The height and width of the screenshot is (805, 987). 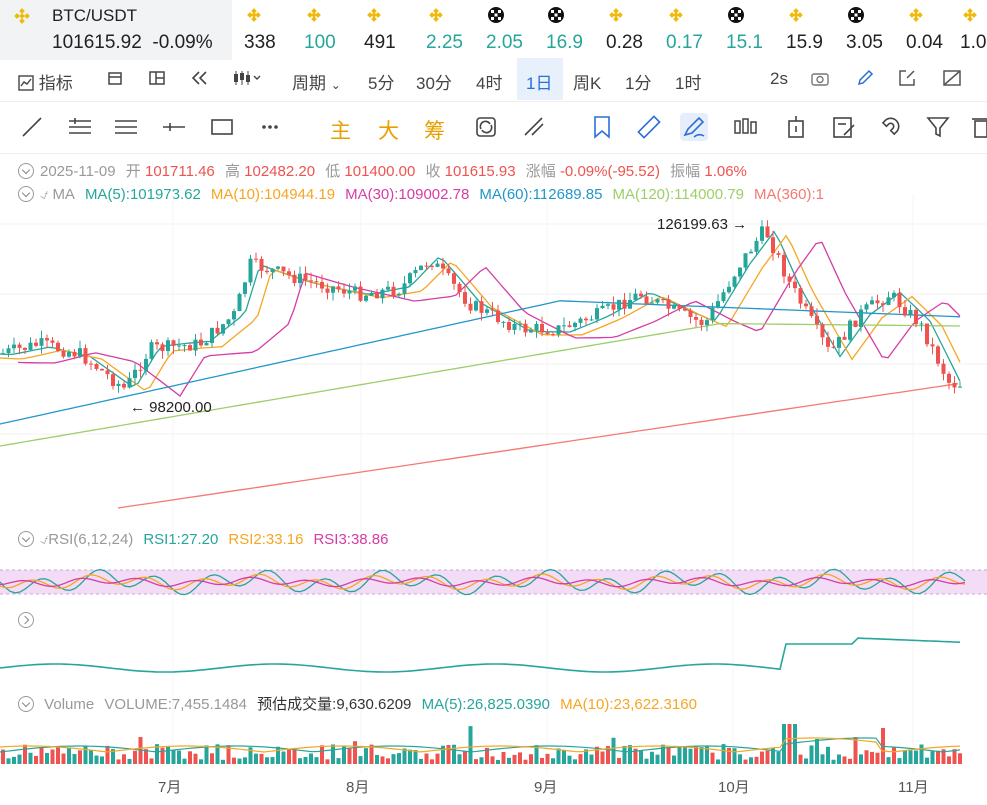 I want to click on filter-icon, so click(x=938, y=127).